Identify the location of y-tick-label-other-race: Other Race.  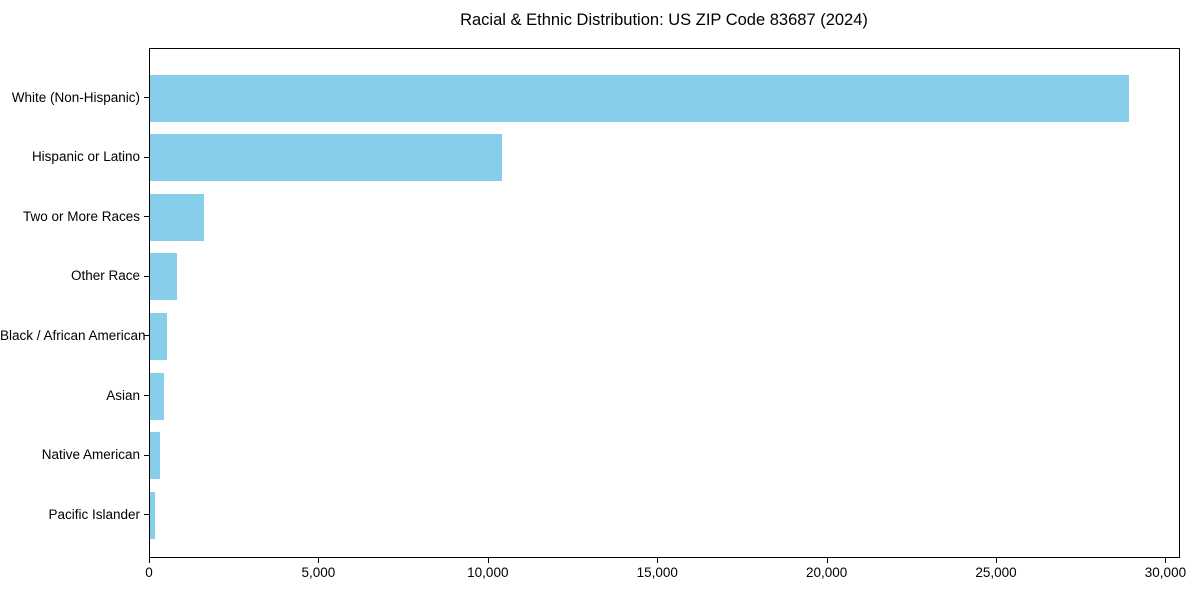
(105, 276).